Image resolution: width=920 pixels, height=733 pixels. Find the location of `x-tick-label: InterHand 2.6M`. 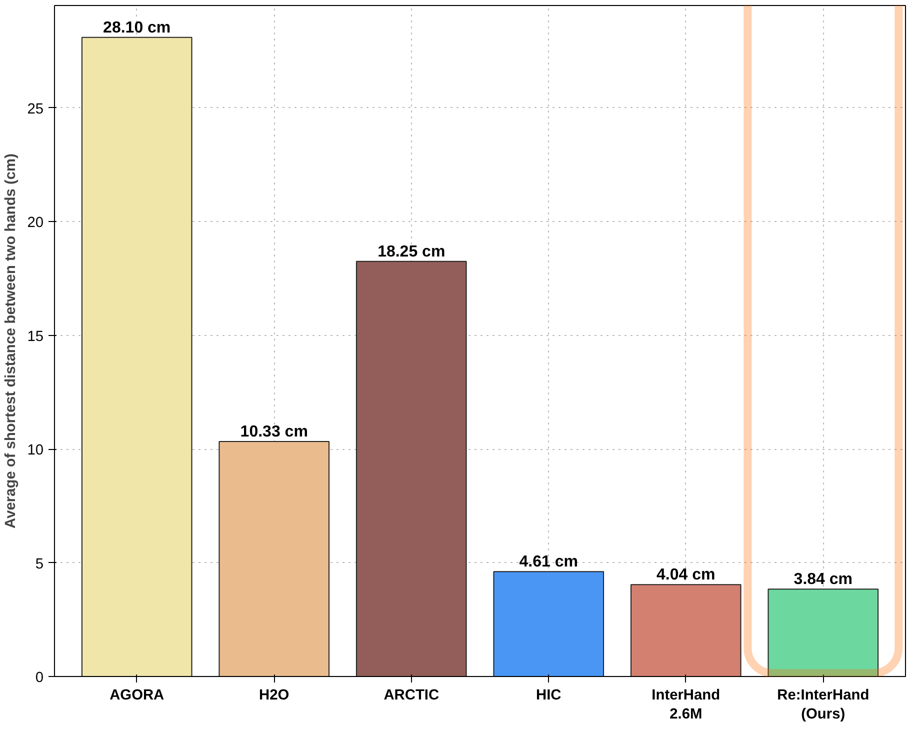

x-tick-label: InterHand 2.6M is located at coordinates (686, 705).